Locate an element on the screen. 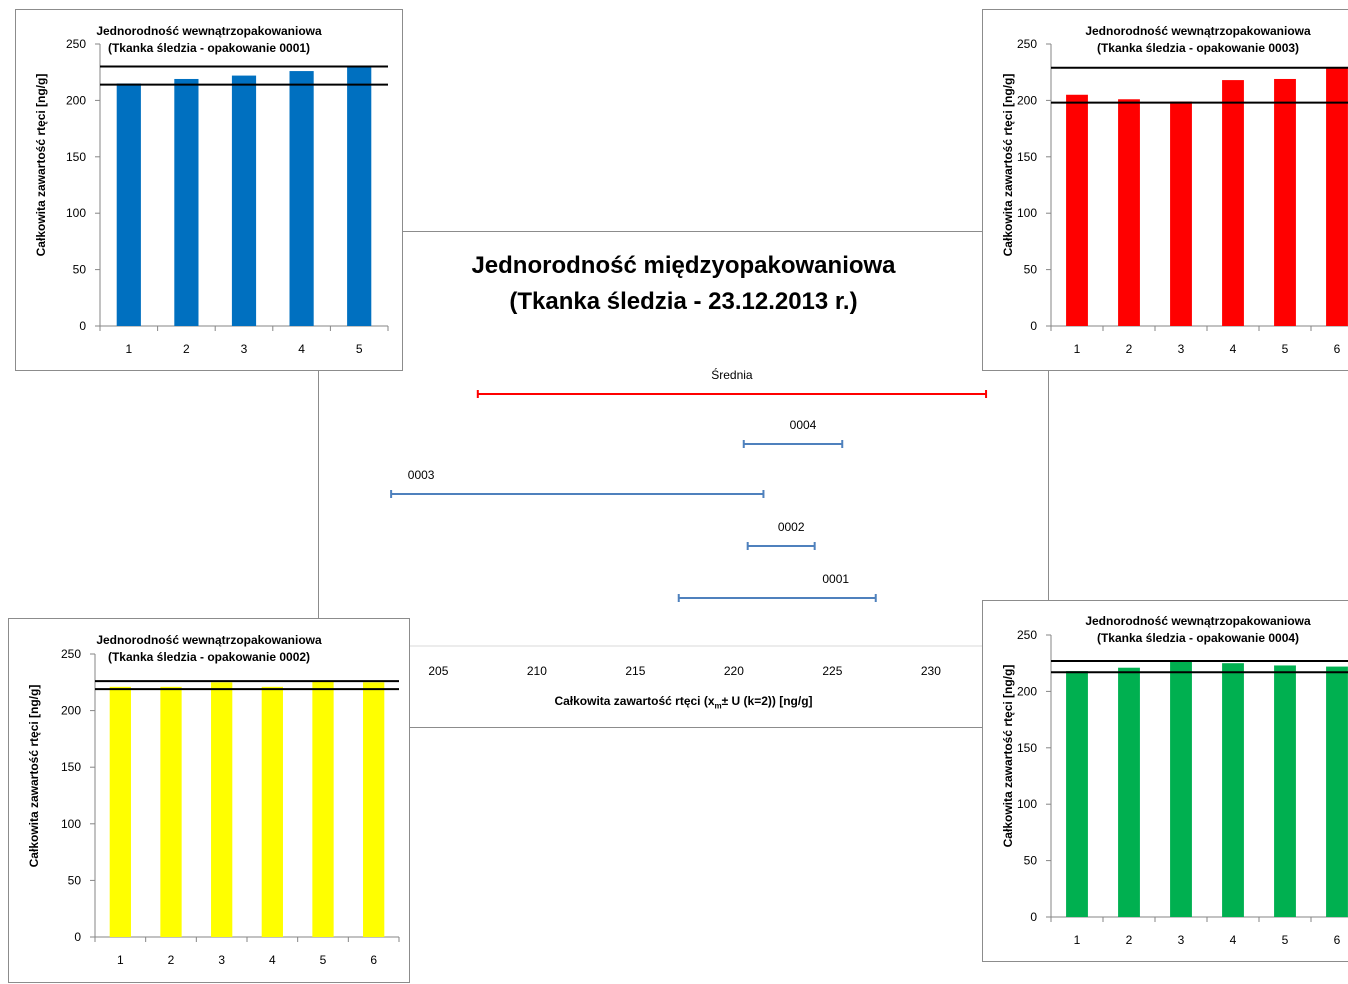 This screenshot has width=1348, height=984. series-label: 0004 is located at coordinates (803, 425).